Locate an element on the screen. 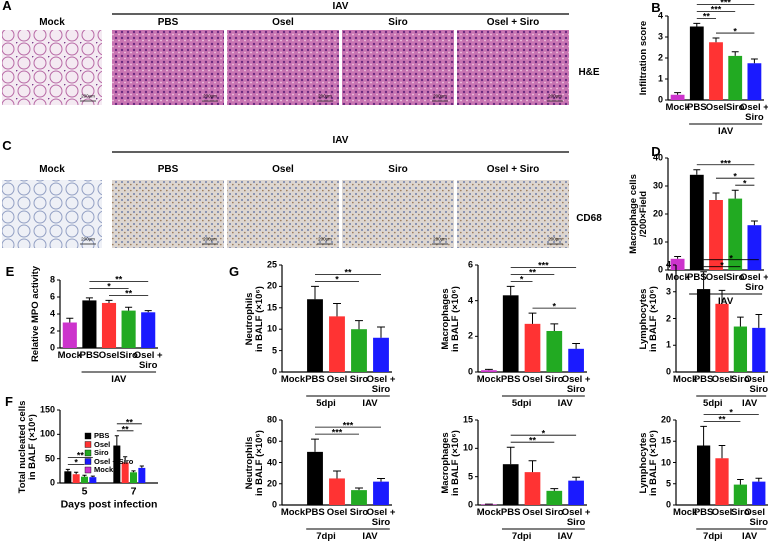 This screenshot has height=541, width=768. y-tick-label: 5 is located at coordinates (274, 349).